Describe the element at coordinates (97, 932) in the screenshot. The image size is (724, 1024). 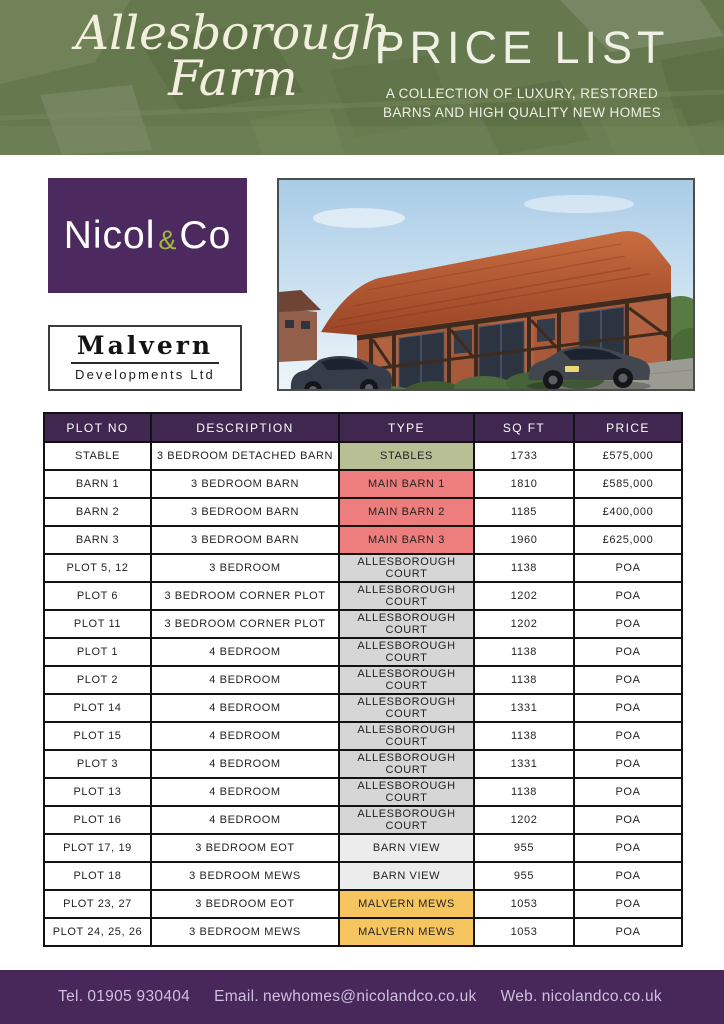
I see `plot-no-cell: PLOT 24, 25, 26` at that location.